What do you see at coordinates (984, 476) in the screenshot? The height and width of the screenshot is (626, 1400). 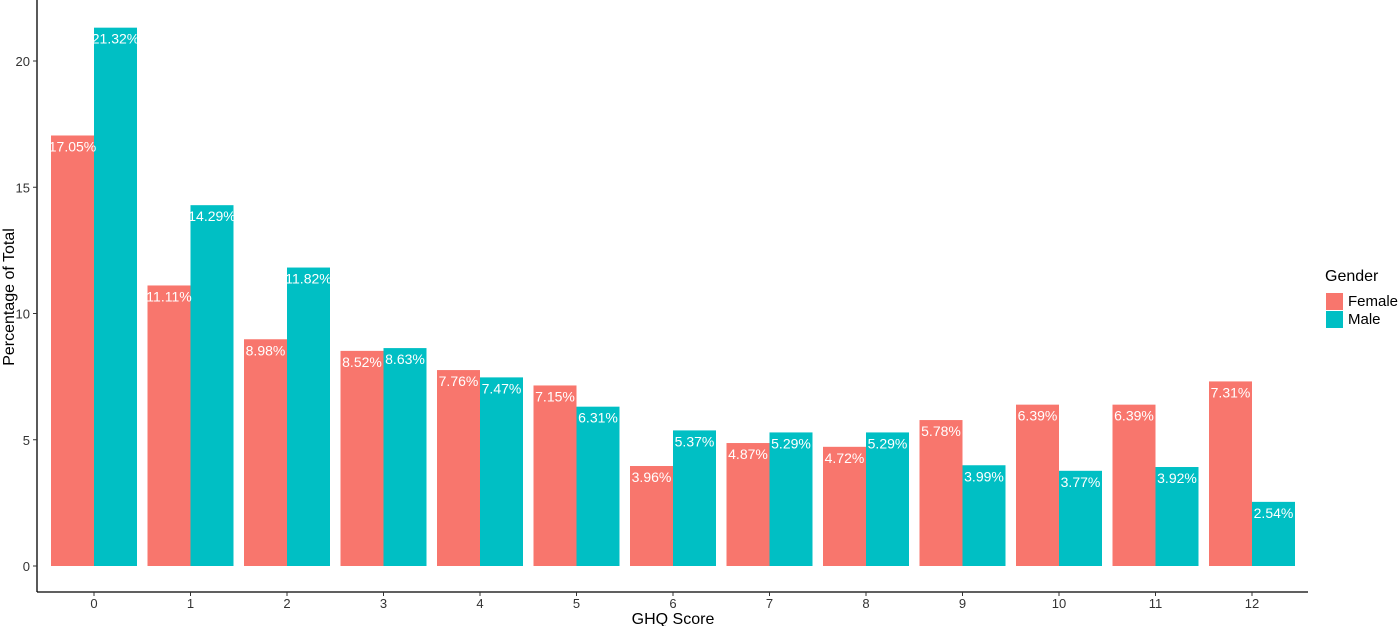 I see `data-label-male-9: 3.99%` at bounding box center [984, 476].